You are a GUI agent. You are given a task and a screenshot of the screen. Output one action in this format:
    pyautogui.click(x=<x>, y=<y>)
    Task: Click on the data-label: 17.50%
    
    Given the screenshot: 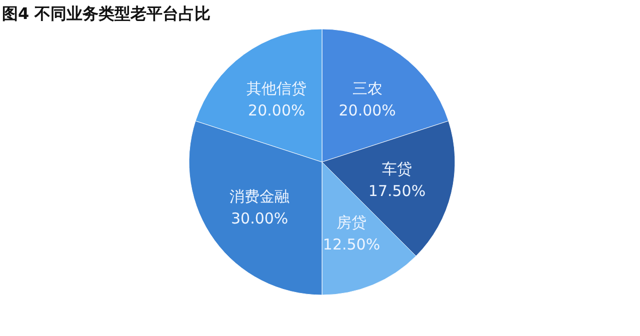 What is the action you would take?
    pyautogui.click(x=397, y=191)
    